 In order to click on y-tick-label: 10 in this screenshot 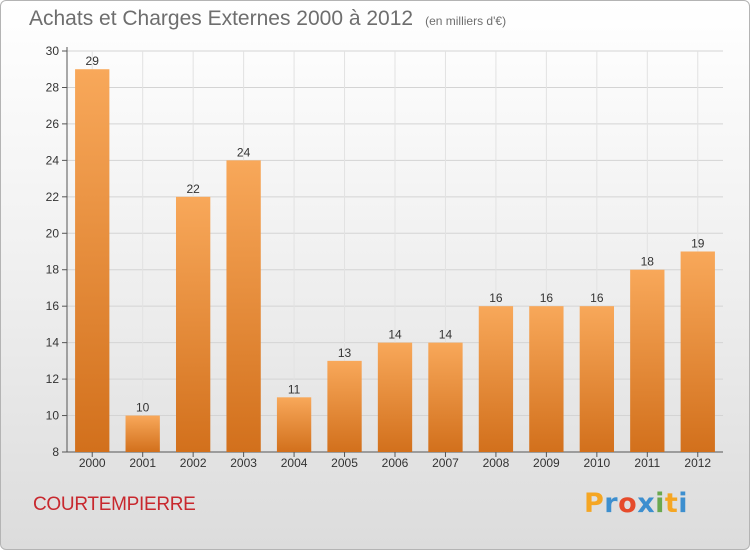, I will do `click(53, 416)`.